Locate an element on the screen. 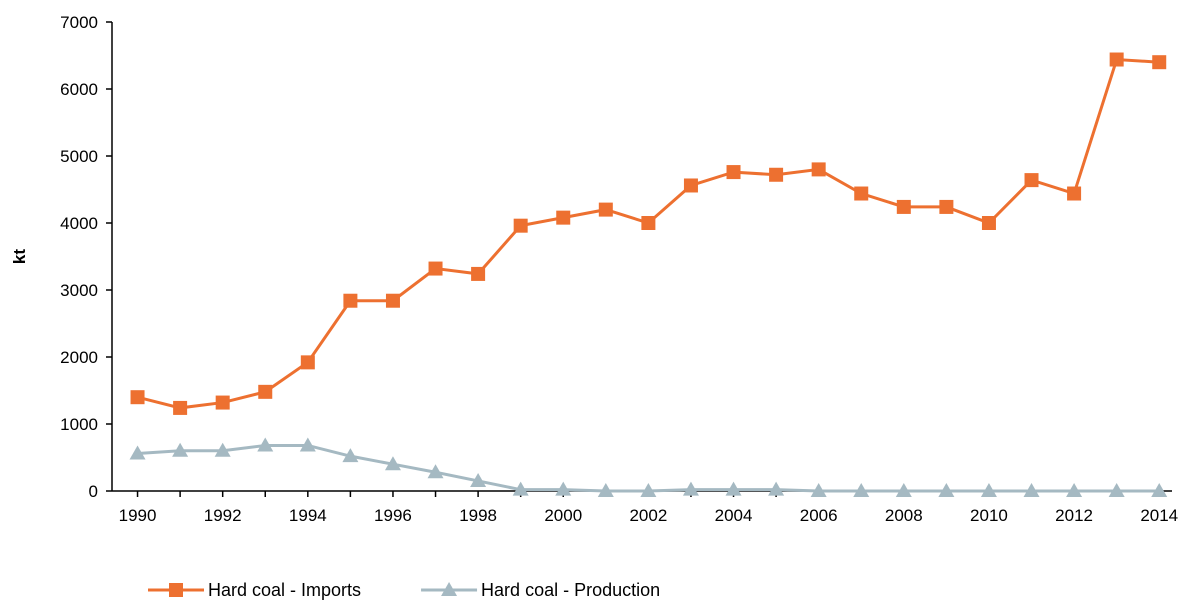 The height and width of the screenshot is (603, 1187). y-tick-label: 5000 is located at coordinates (79, 156).